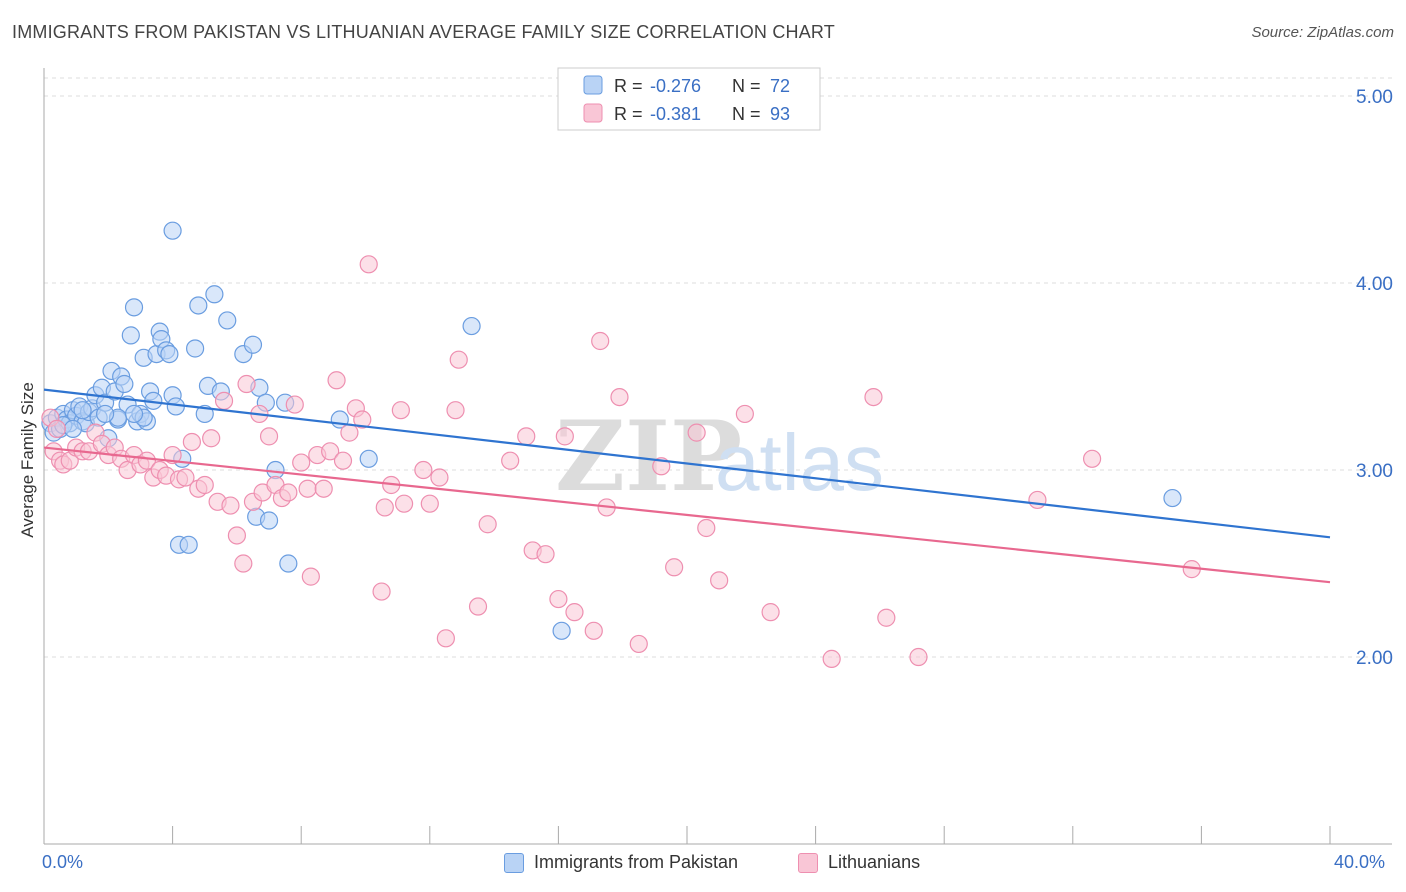 This screenshot has width=1406, height=892. What do you see at coordinates (687, 515) in the screenshot?
I see `trend-line-lithuanians` at bounding box center [687, 515].